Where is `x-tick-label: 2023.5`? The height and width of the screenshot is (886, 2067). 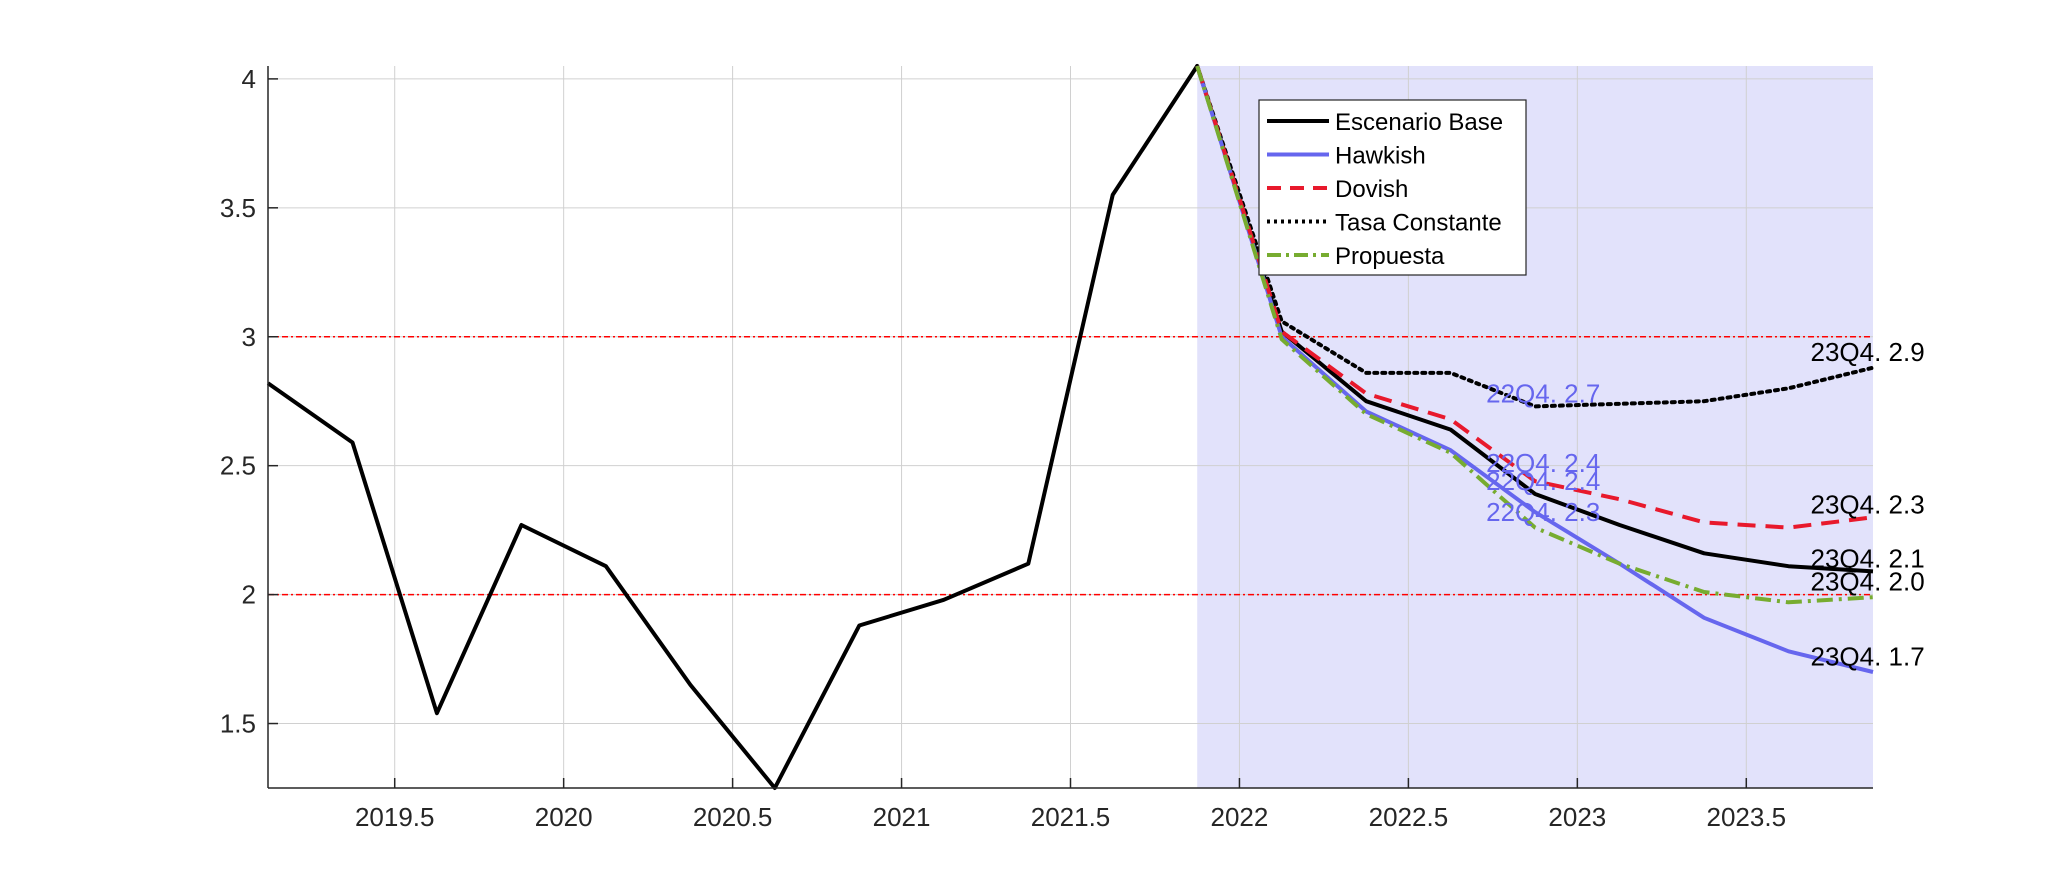
x-tick-label: 2023.5 is located at coordinates (1747, 817).